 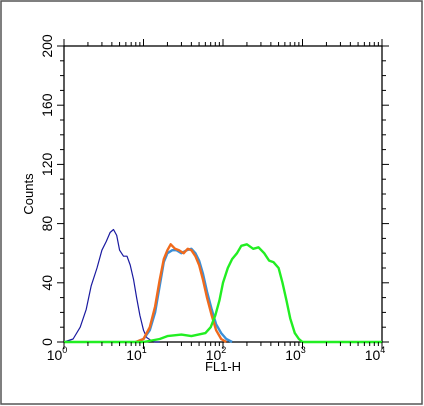 I want to click on y-tick-label: 80, so click(x=47, y=224).